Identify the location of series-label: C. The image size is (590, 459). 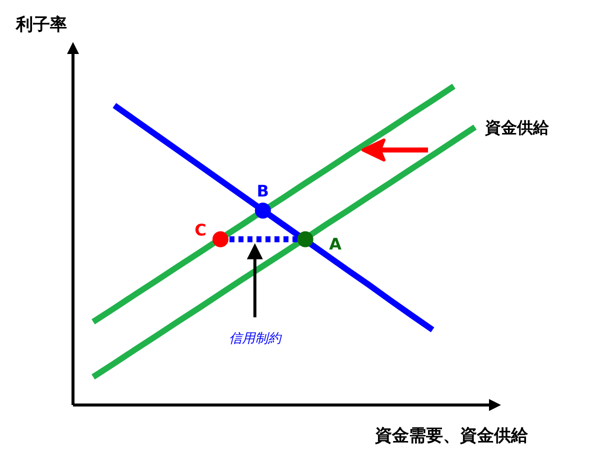
(200, 230).